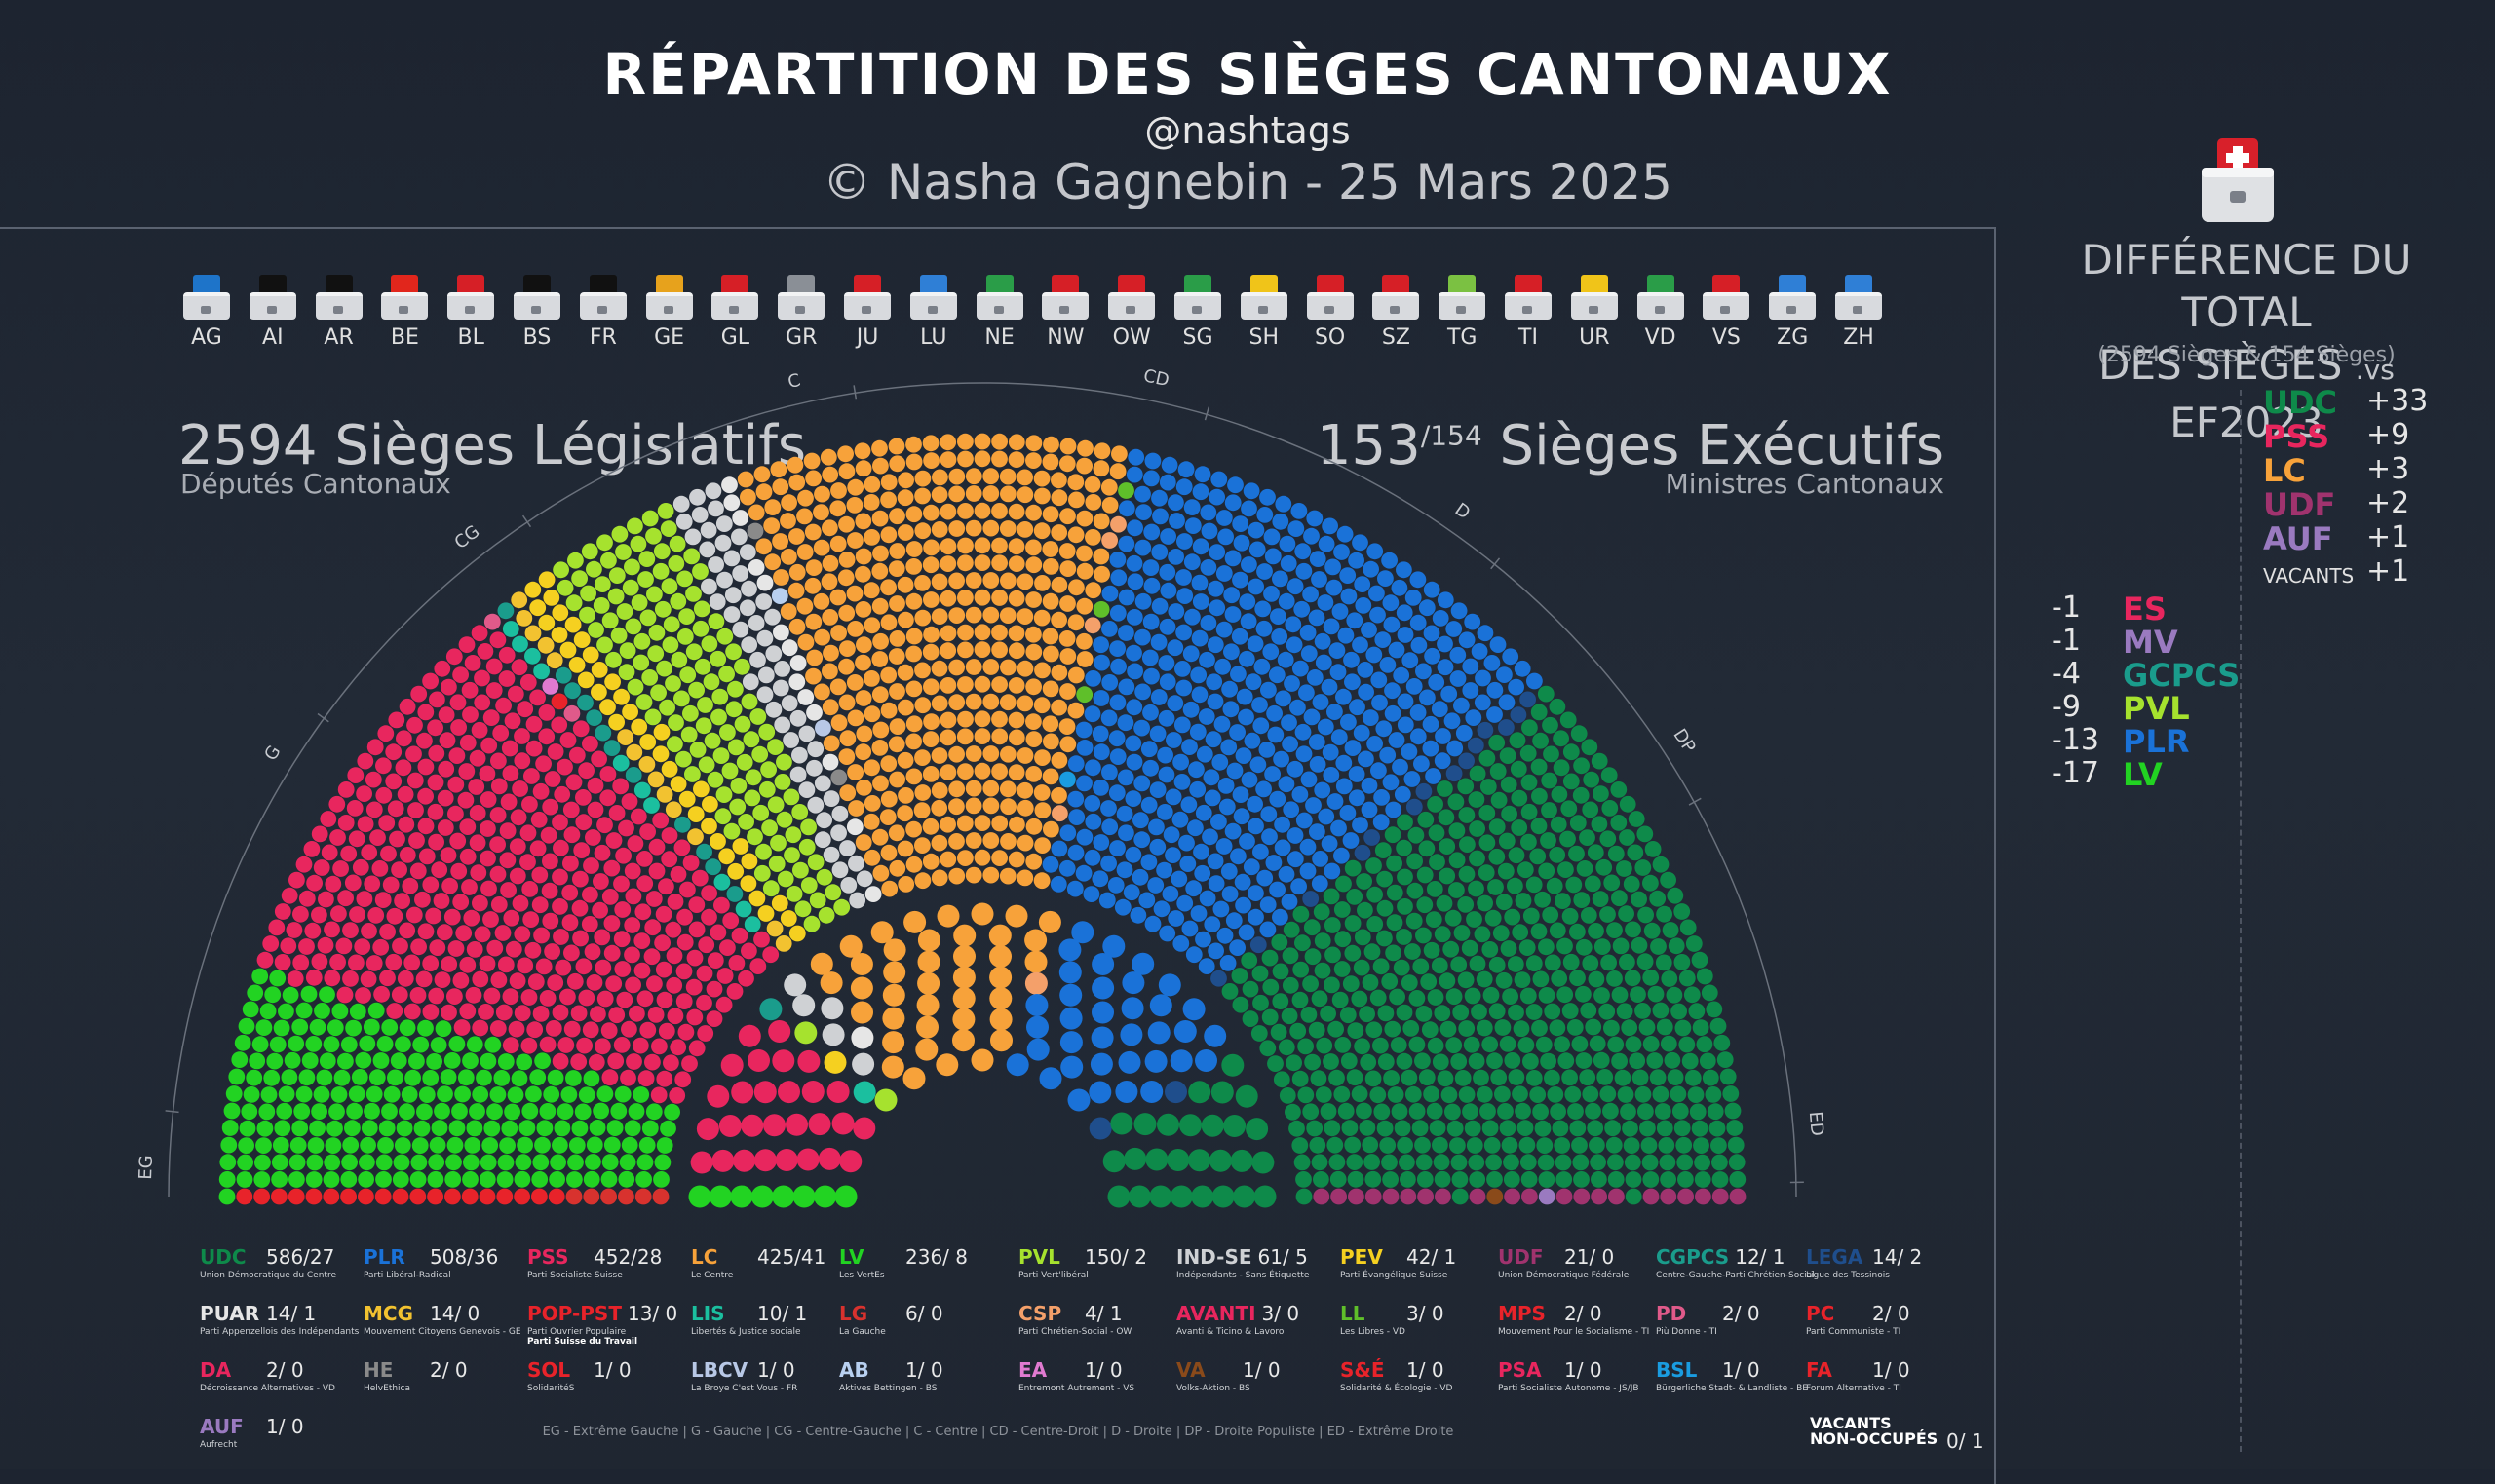 The height and width of the screenshot is (1484, 2495). I want to click on legend-seats: 21/ 0, so click(1589, 1257).